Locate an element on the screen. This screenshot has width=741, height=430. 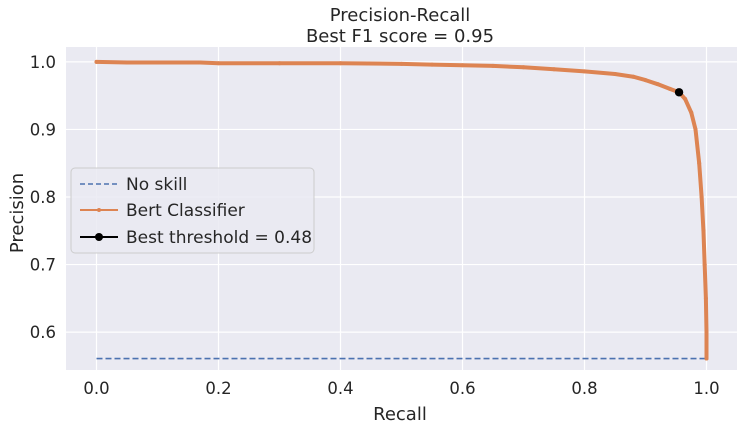
y-tick-label: 1.0 is located at coordinates (43, 62).